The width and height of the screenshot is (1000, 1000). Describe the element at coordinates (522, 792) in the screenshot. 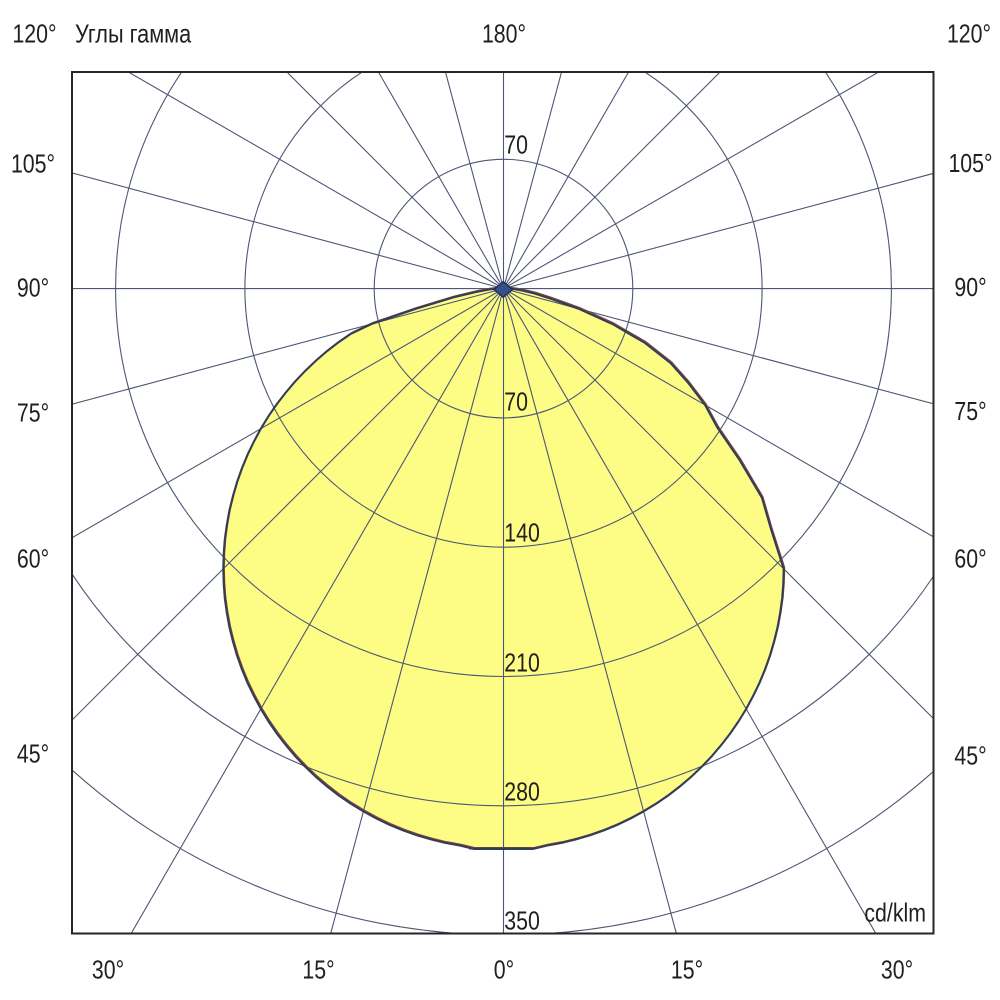

I see `svg-text: 280` at that location.